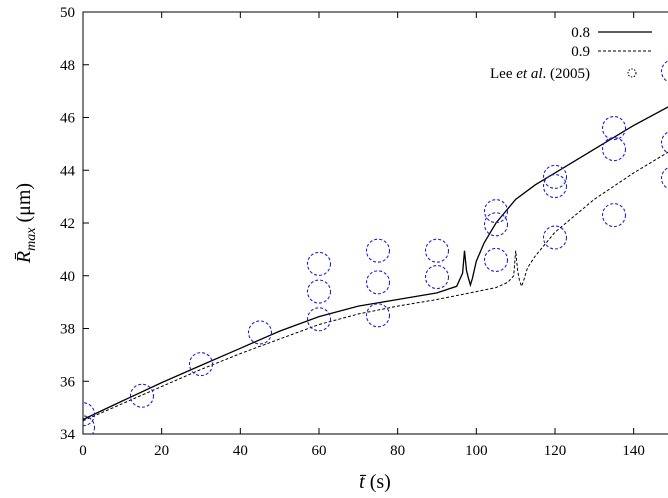 This screenshot has width=668, height=498. What do you see at coordinates (68, 171) in the screenshot?
I see `y-tick-label-44: 44` at bounding box center [68, 171].